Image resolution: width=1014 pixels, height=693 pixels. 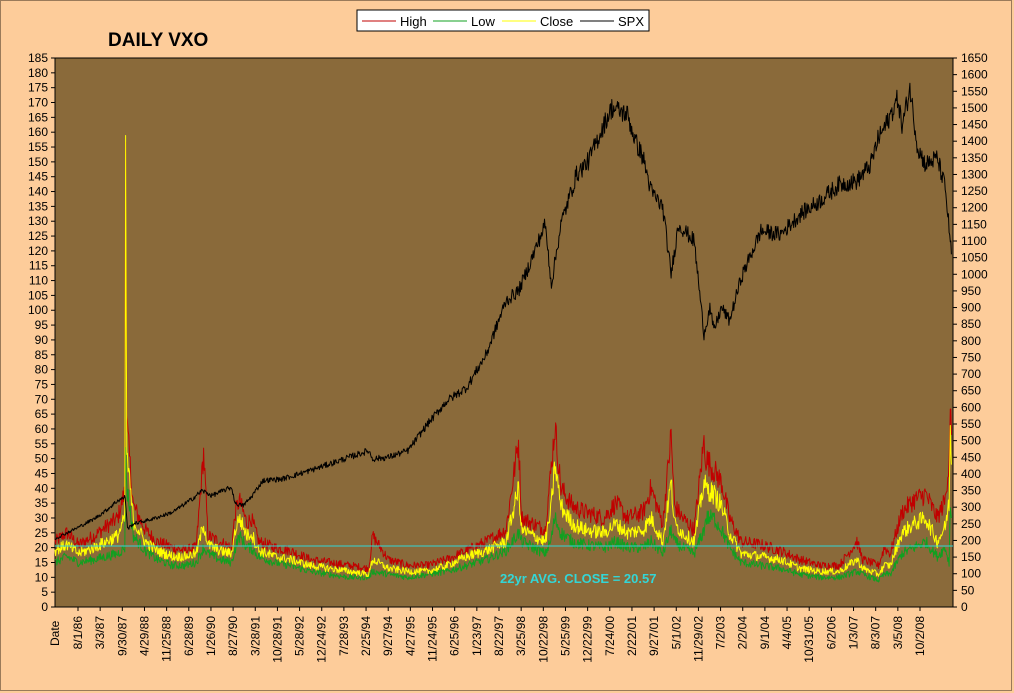 What do you see at coordinates (42, 429) in the screenshot?
I see `left-y-tick-label: 60` at bounding box center [42, 429].